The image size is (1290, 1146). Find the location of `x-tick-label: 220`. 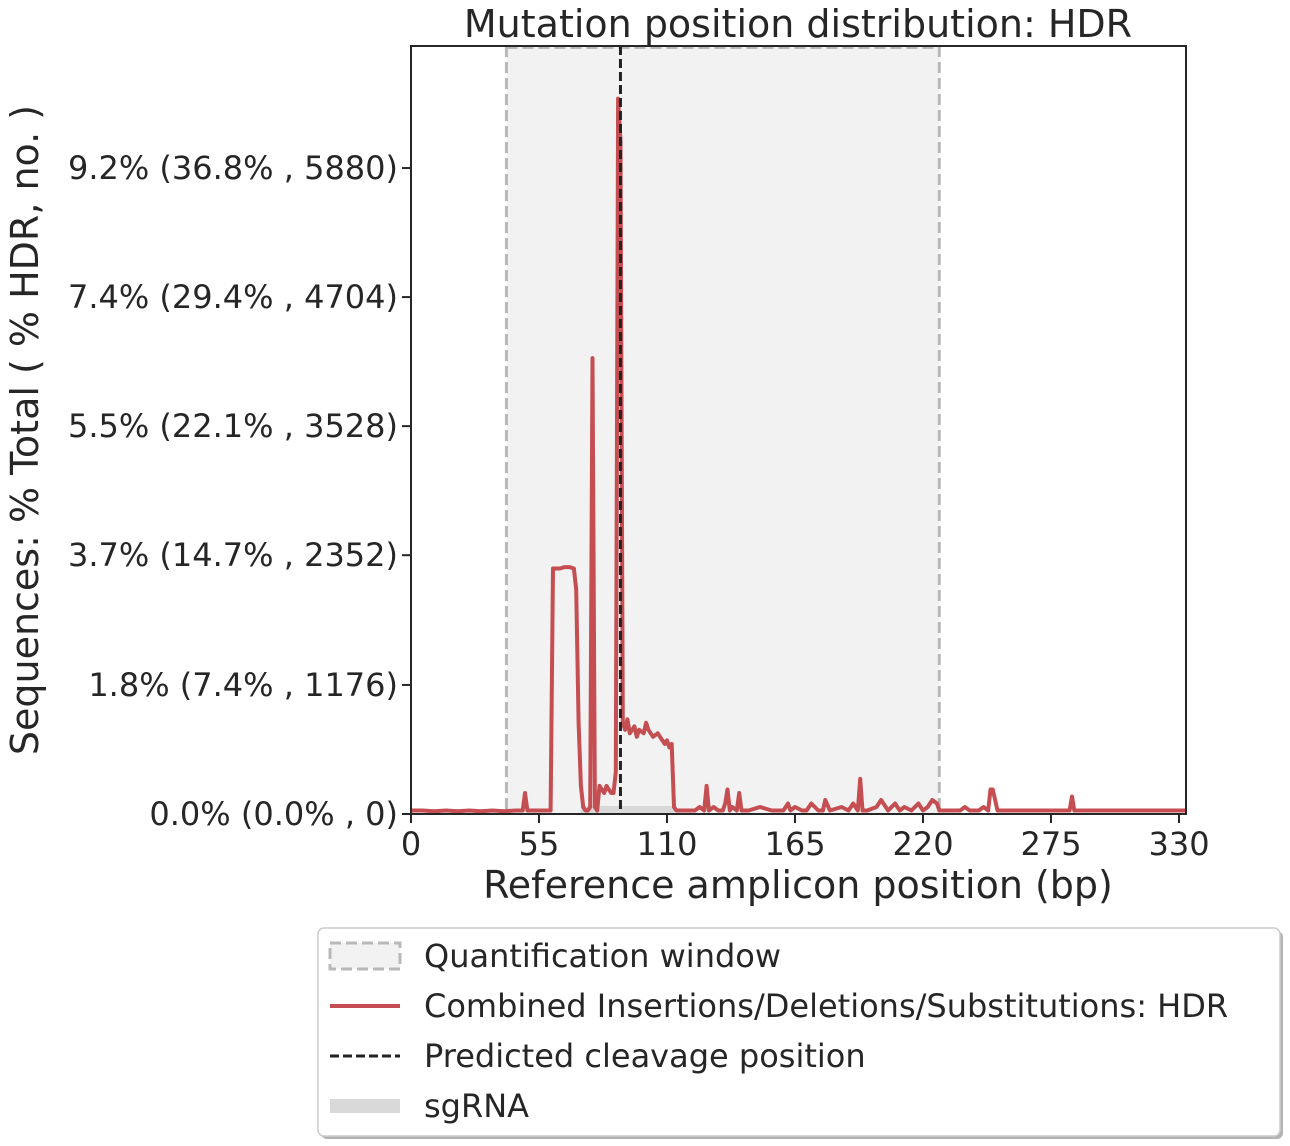

x-tick-label: 220 is located at coordinates (922, 844).